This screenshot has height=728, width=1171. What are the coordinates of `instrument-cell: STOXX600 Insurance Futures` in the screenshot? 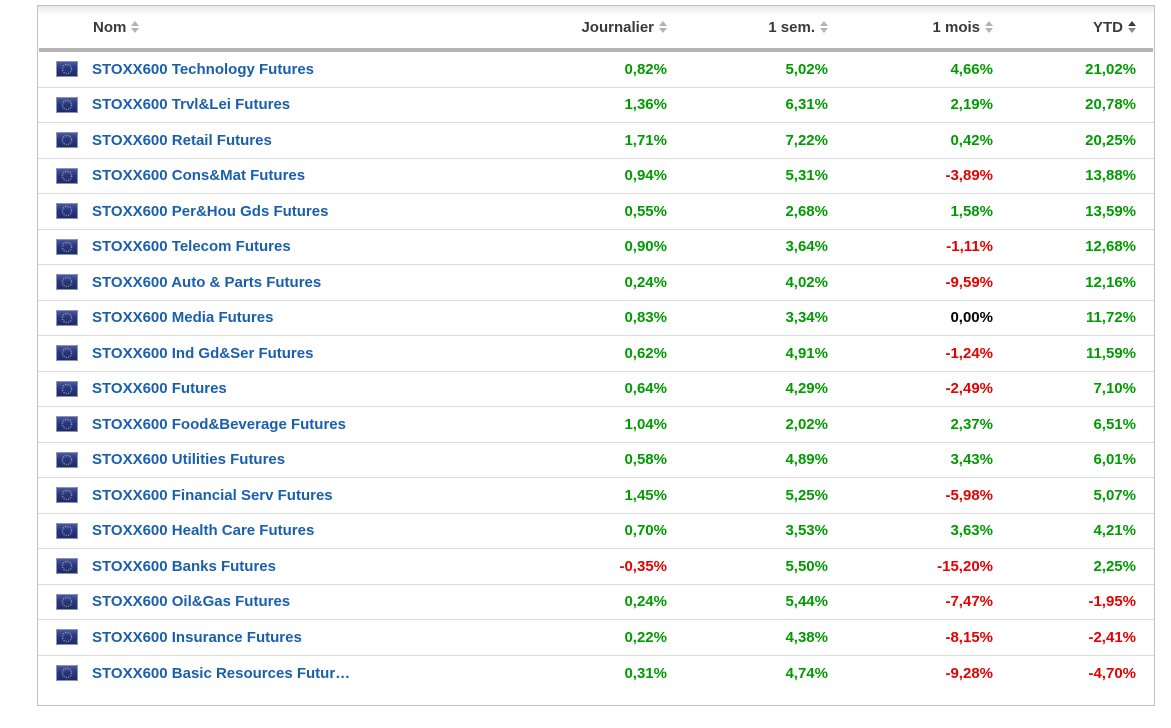 It's located at (272, 637).